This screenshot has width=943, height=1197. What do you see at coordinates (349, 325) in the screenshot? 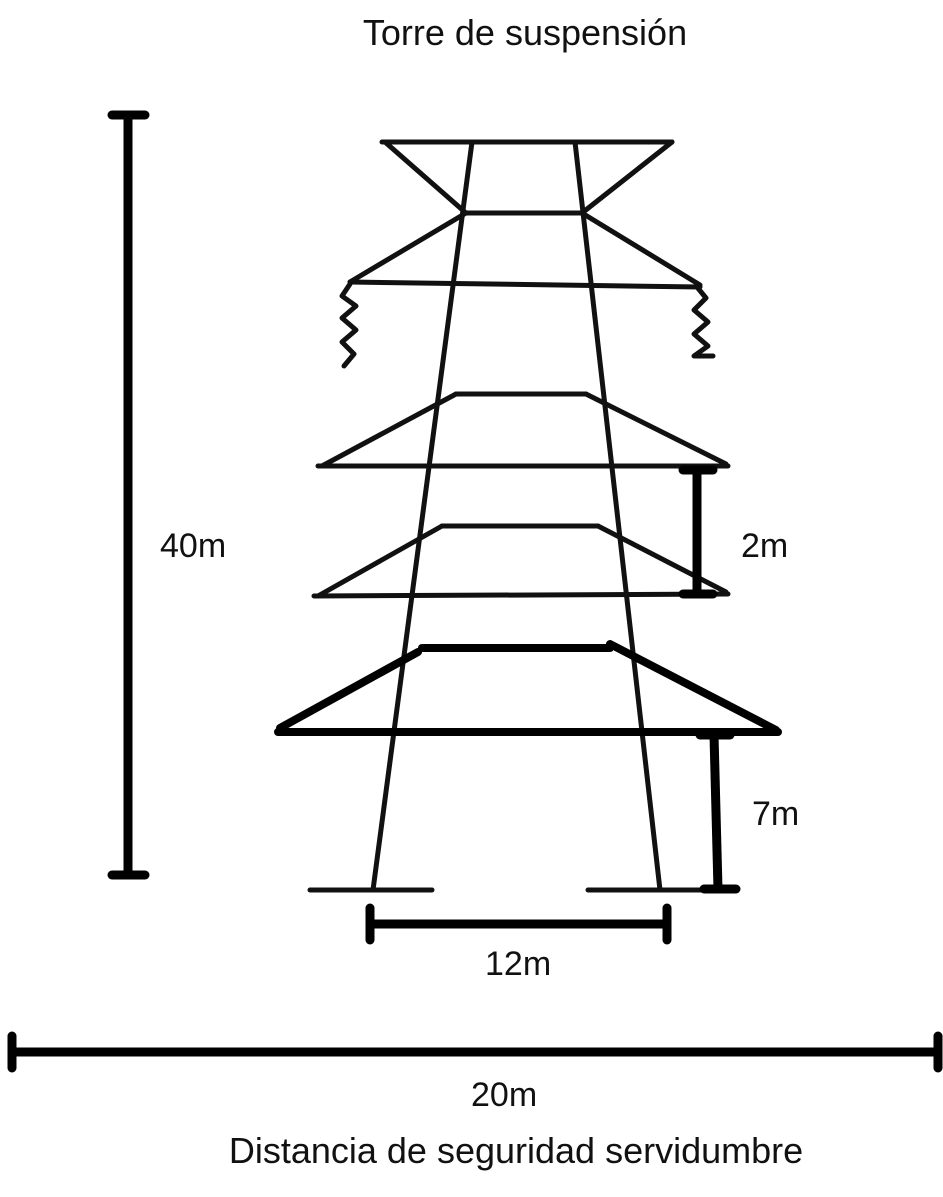
I see `insulator-left` at bounding box center [349, 325].